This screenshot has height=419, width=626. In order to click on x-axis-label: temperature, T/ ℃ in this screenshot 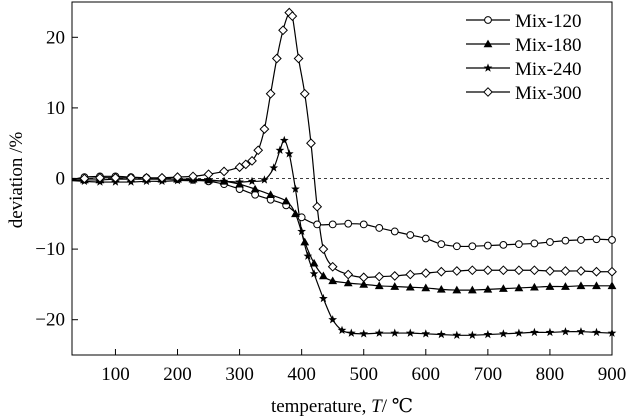, I will do `click(342, 406)`.